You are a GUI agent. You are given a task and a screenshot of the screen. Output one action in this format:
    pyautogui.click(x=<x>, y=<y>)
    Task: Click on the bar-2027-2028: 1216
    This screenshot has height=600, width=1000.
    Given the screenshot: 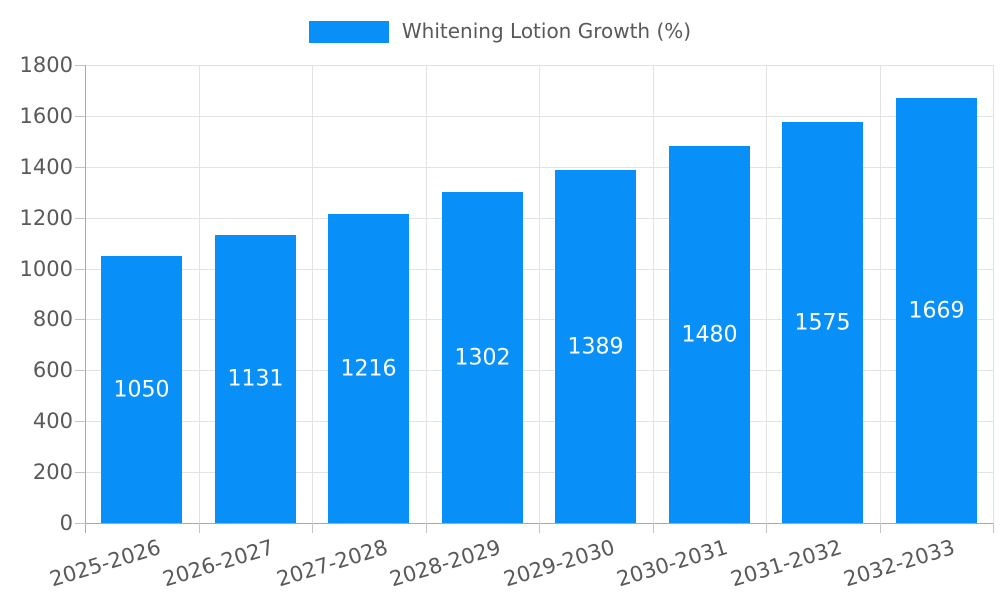 What is the action you would take?
    pyautogui.click(x=368, y=368)
    